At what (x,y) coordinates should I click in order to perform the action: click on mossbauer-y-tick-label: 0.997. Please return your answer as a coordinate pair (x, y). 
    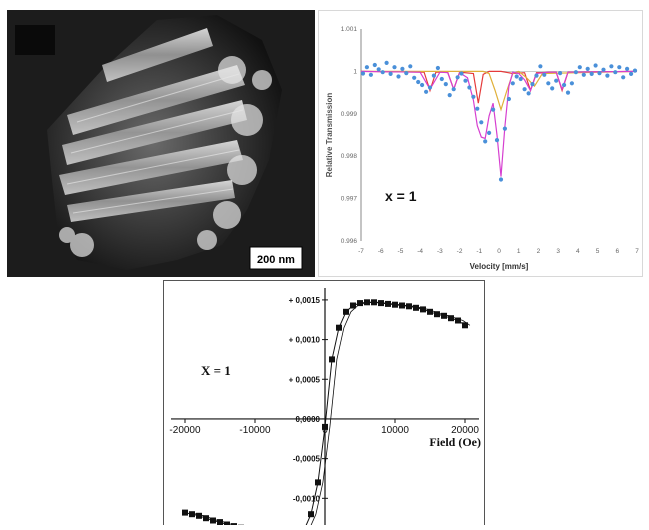
    Looking at the image, I should click on (349, 199).